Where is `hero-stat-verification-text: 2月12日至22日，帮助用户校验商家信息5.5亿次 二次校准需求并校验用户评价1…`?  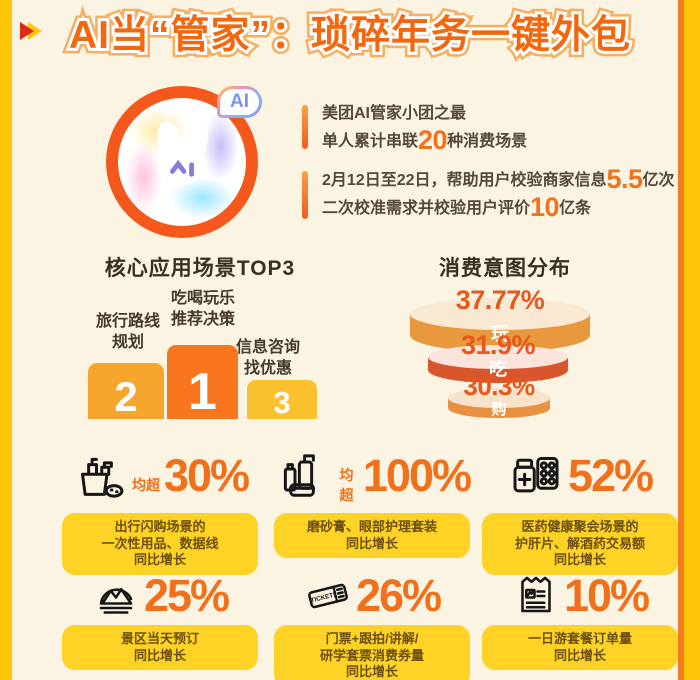
hero-stat-verification-text: 2月12日至22日，帮助用户校验商家信息5.5亿次 二次校准需求并校验用户评价1… is located at coordinates (498, 194).